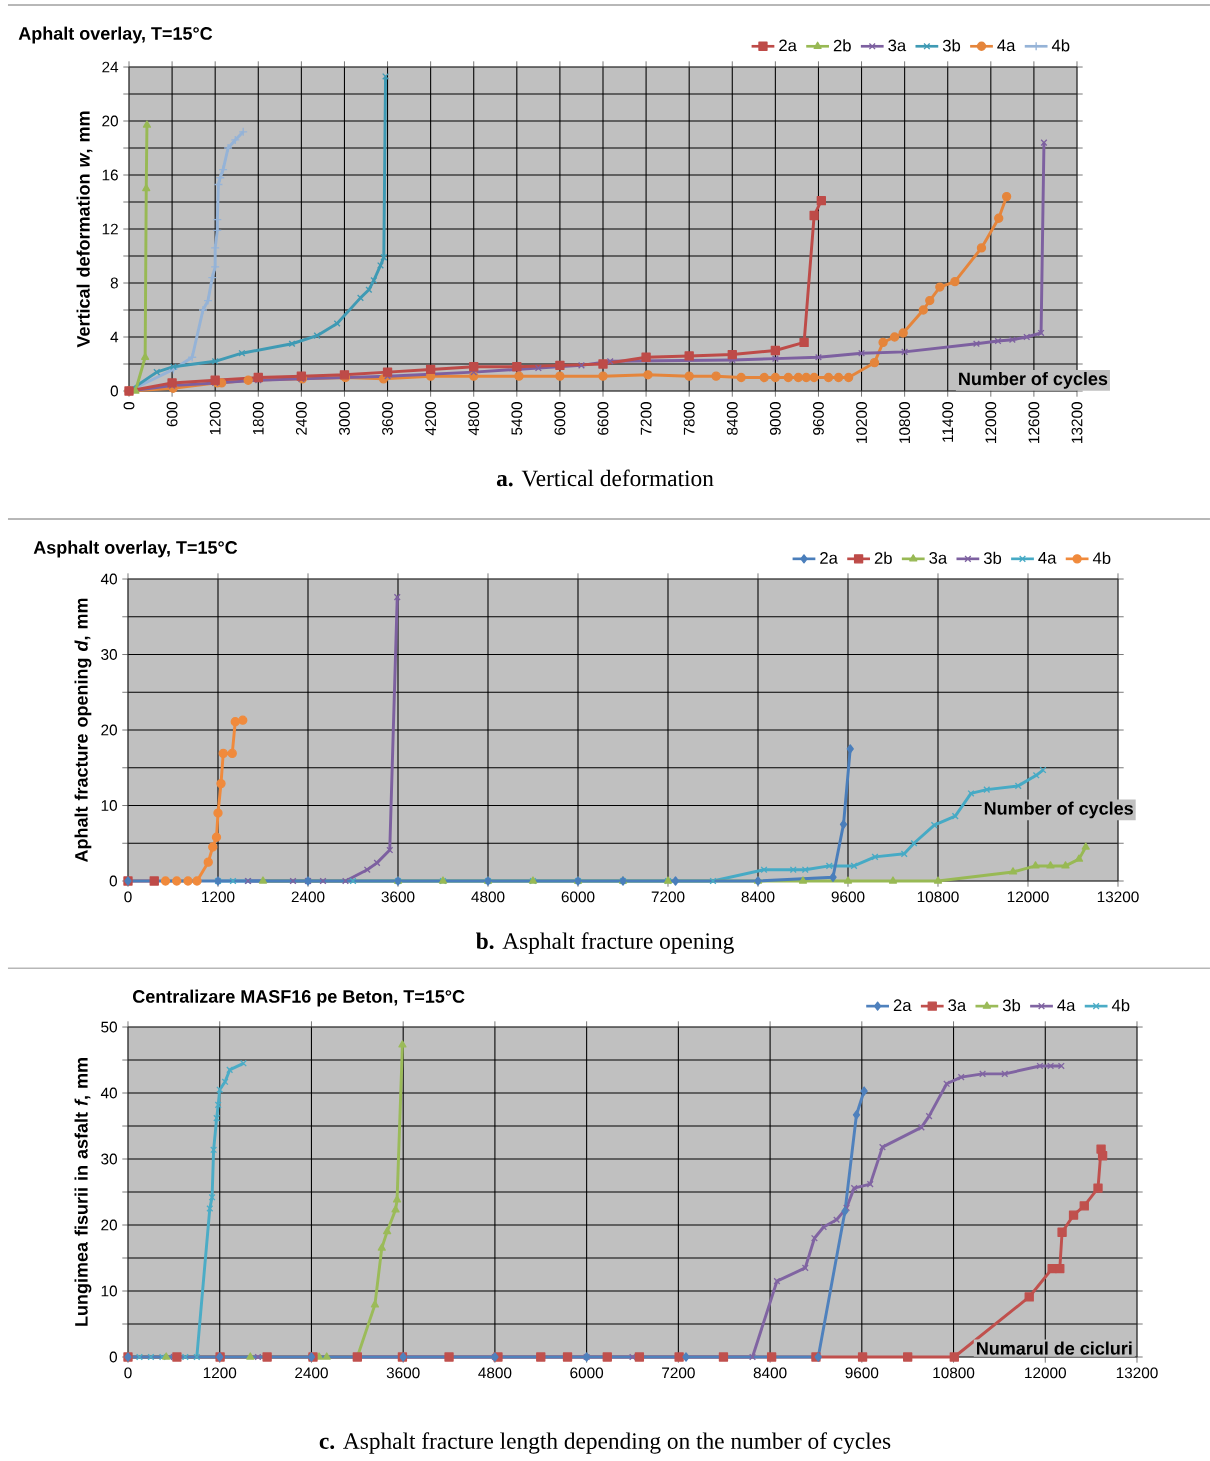  I want to click on x-tick-label: 7800, so click(689, 418).